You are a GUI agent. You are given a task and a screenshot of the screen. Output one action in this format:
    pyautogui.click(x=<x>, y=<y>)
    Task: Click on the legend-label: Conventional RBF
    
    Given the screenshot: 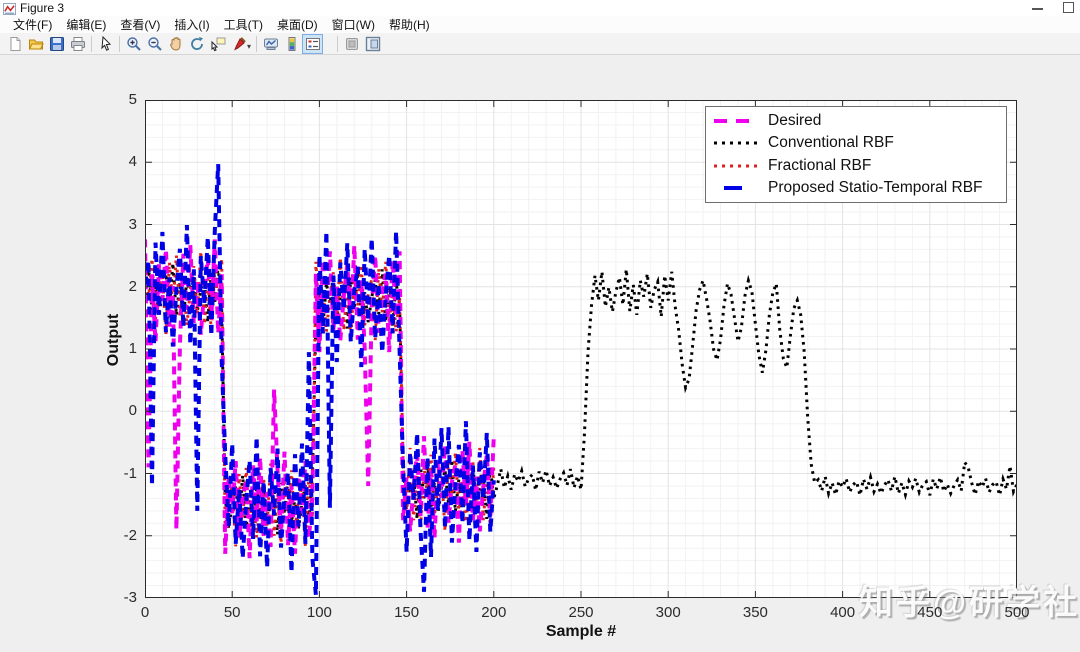 What is the action you would take?
    pyautogui.click(x=831, y=143)
    